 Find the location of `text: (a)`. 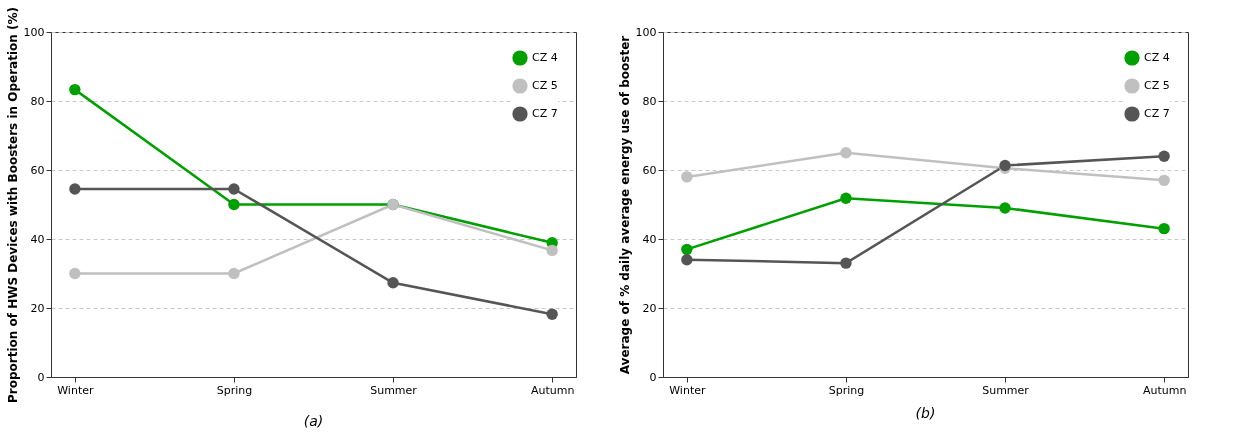

text: (a) is located at coordinates (313, 420).